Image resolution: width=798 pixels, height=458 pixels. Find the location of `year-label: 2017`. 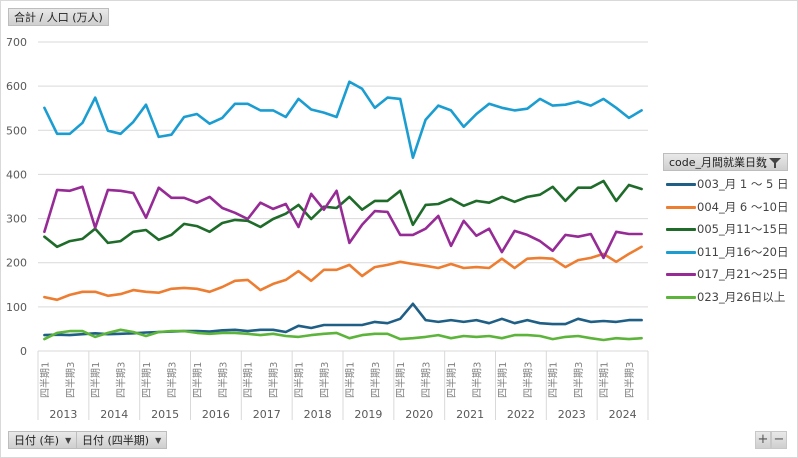

year-label: 2017 is located at coordinates (267, 414).